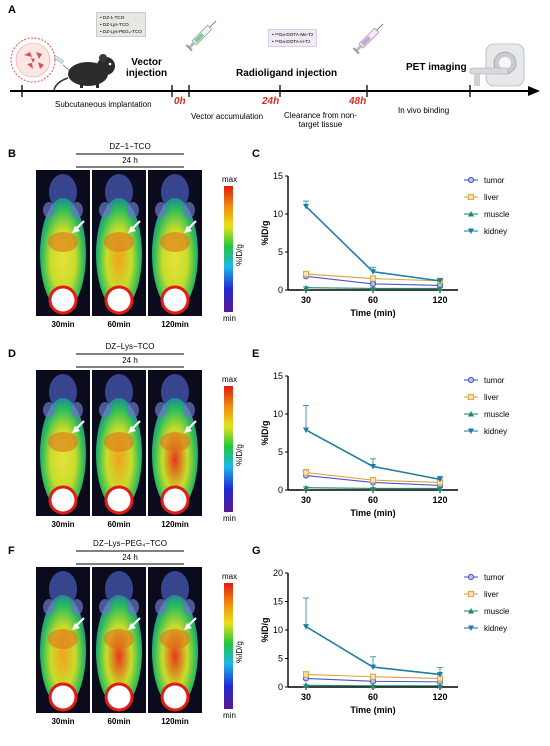 The width and height of the screenshot is (550, 746). Describe the element at coordinates (130, 346) in the screenshot. I see `compound-label: DZ−Lys−TCO` at that location.